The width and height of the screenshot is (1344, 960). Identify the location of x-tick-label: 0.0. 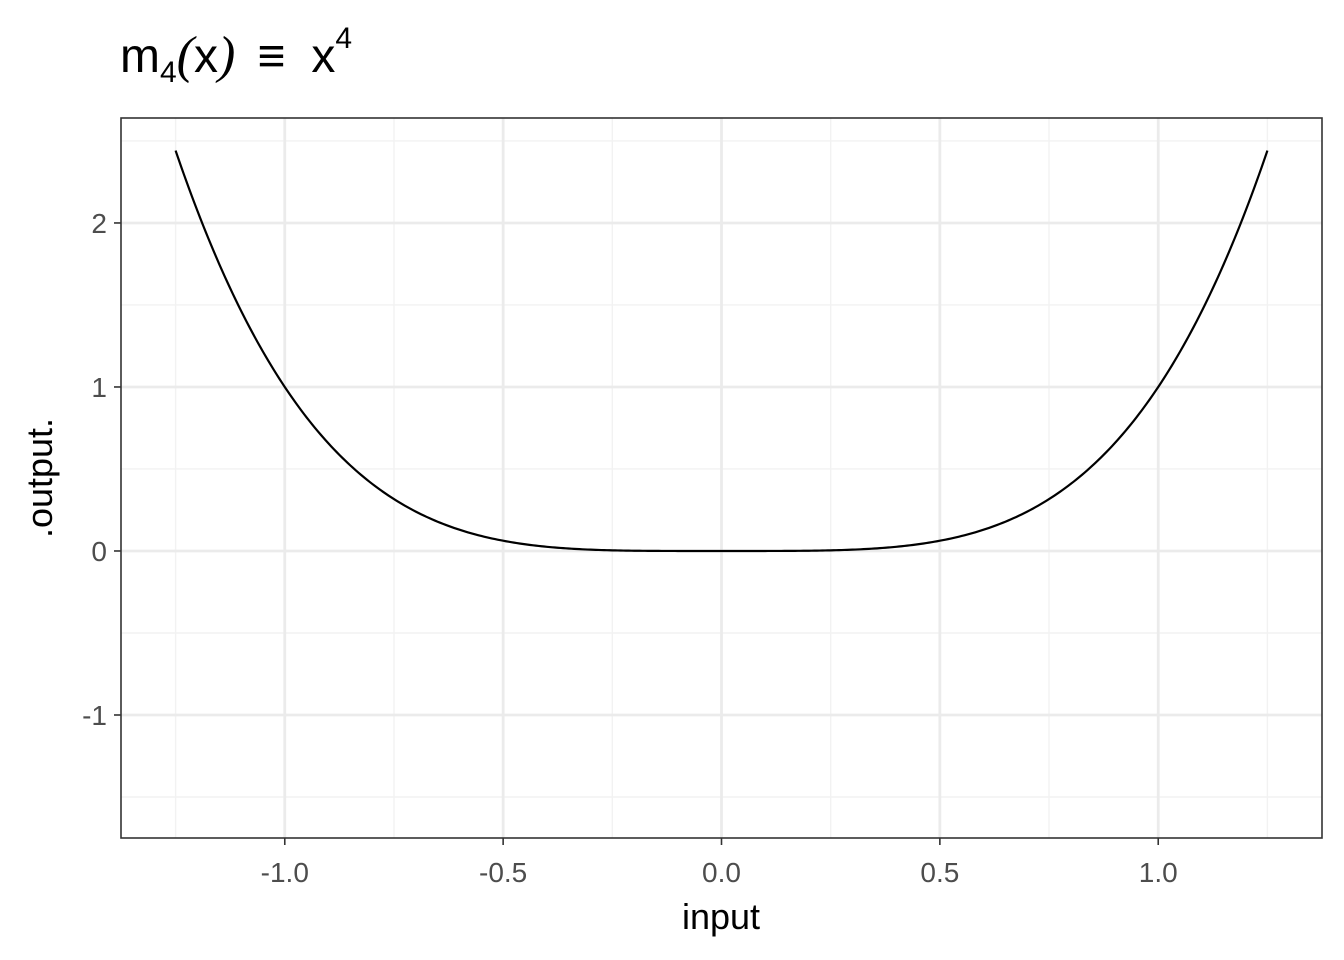
(721, 872).